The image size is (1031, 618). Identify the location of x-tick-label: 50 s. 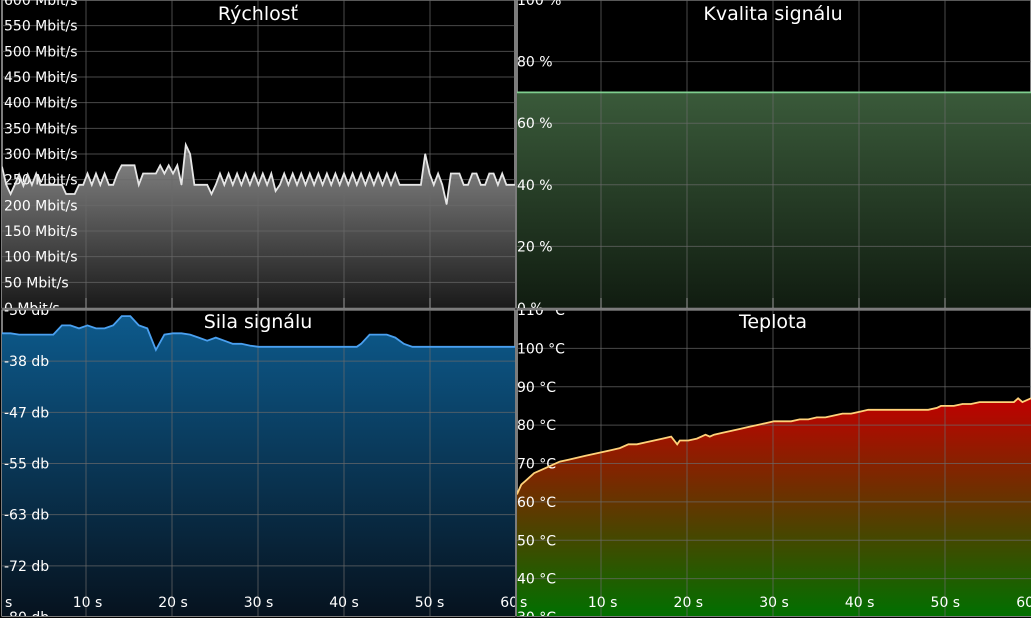
(430, 603).